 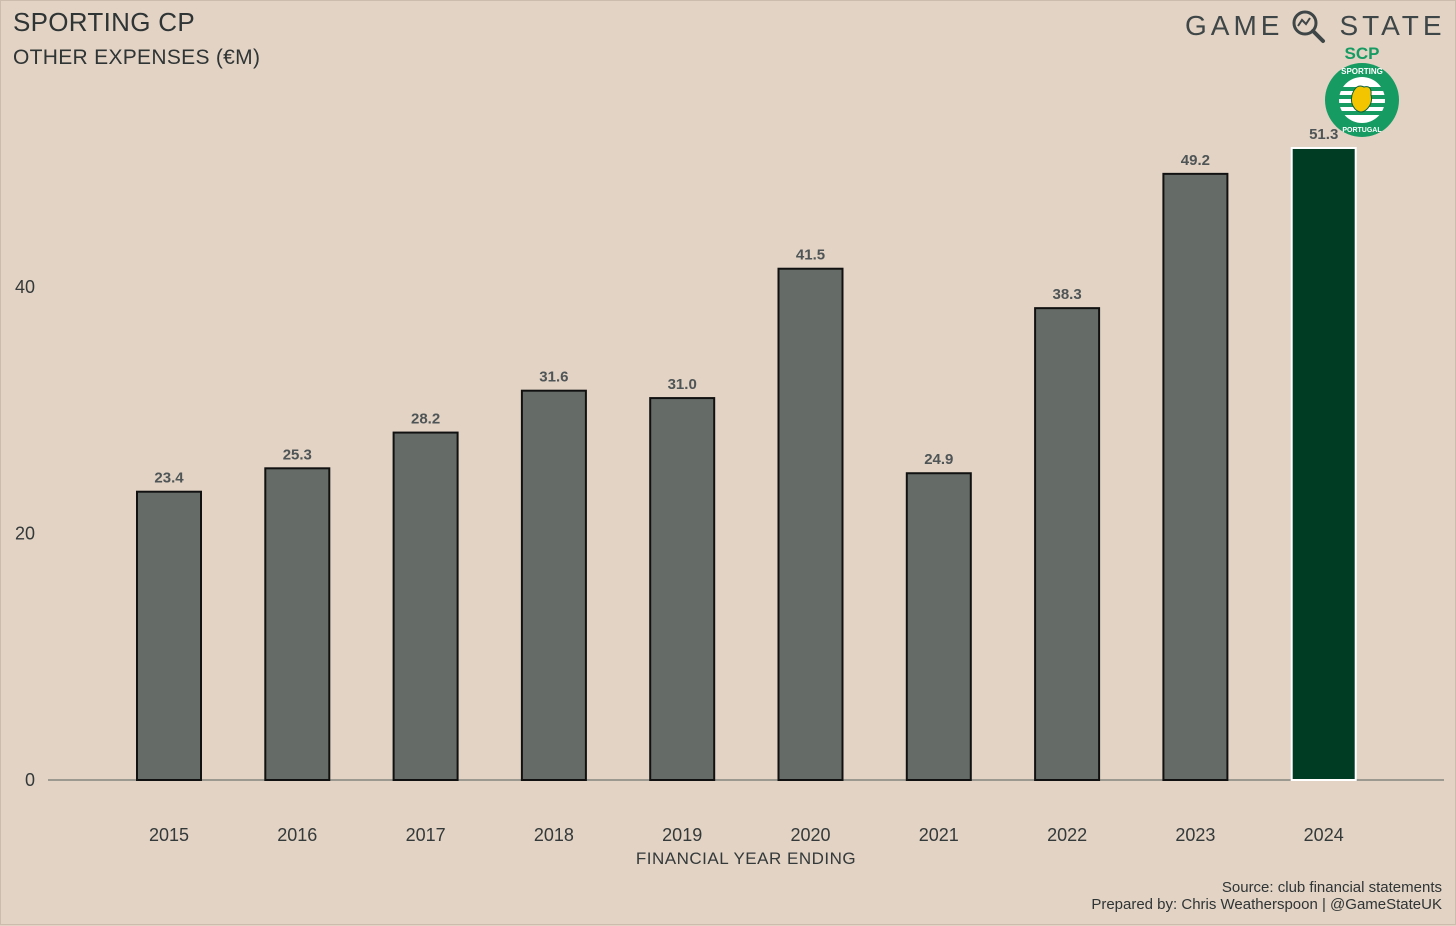 I want to click on brand-word-right: STATE, so click(x=1392, y=25).